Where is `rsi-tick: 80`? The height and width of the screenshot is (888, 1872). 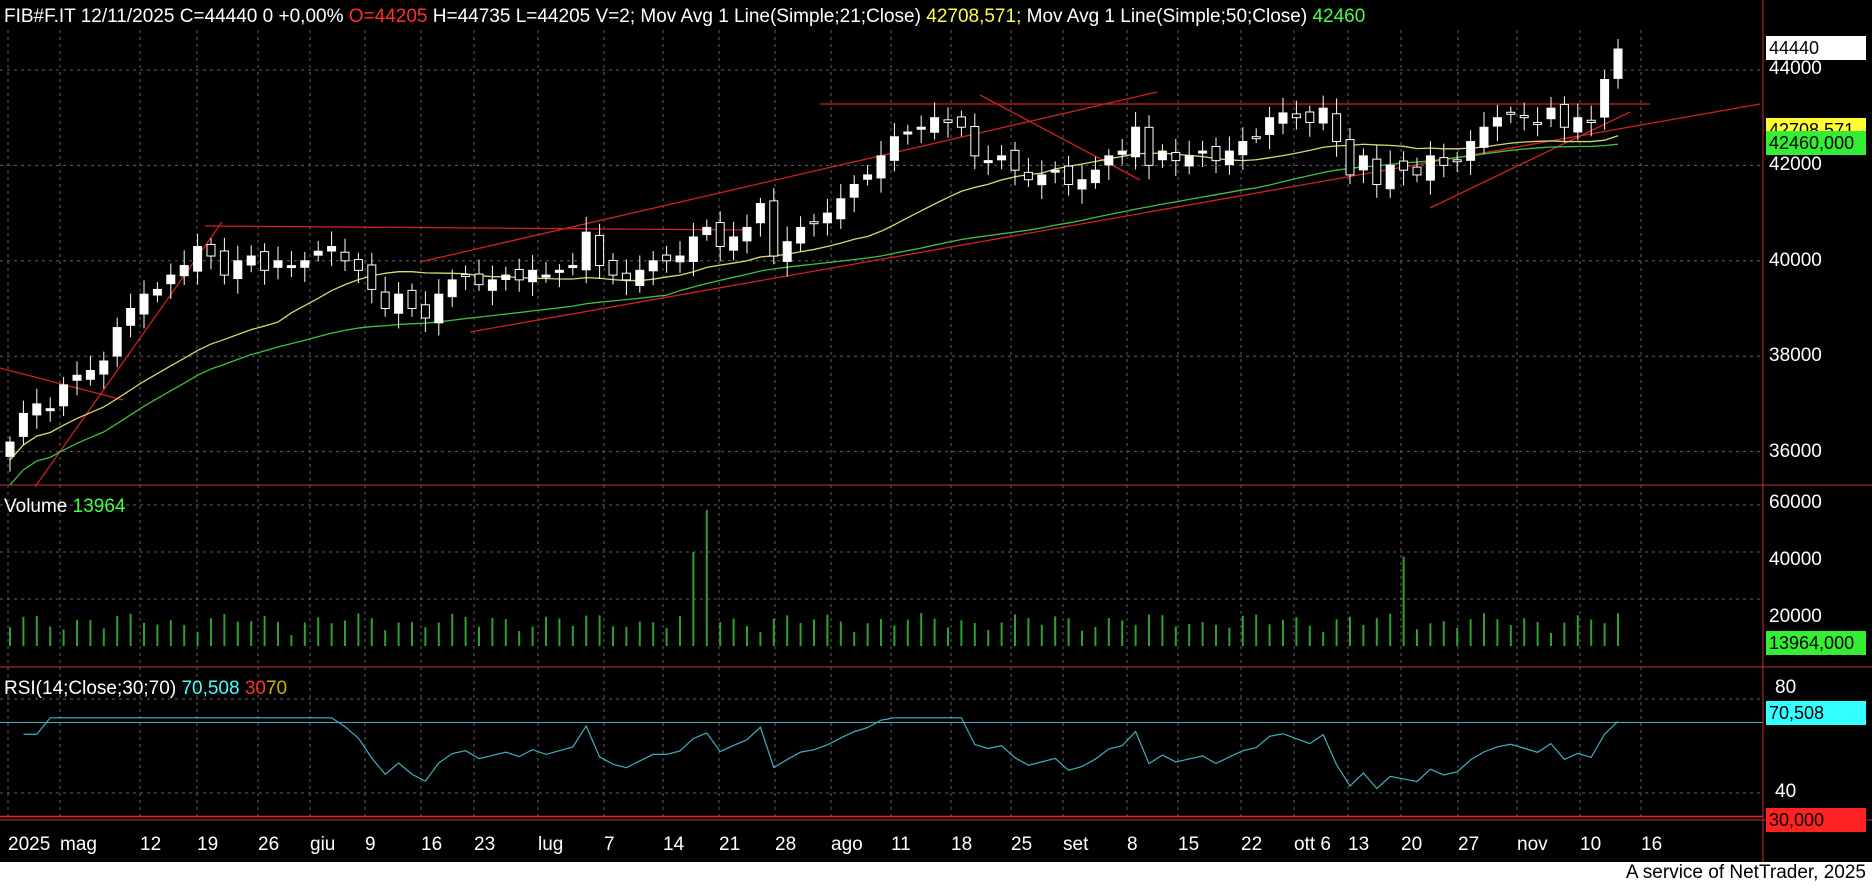
rsi-tick: 80 is located at coordinates (1786, 687).